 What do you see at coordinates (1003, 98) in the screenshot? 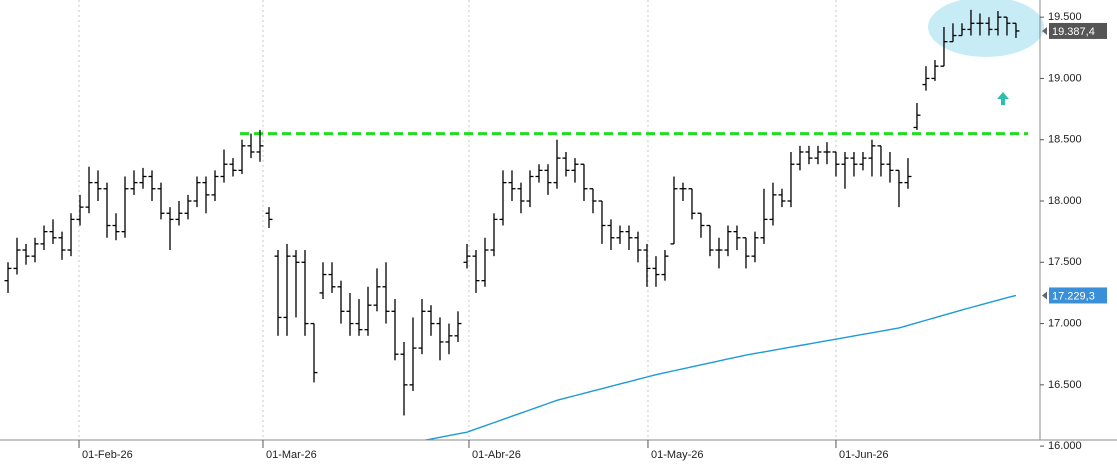
I see `up-arrow` at bounding box center [1003, 98].